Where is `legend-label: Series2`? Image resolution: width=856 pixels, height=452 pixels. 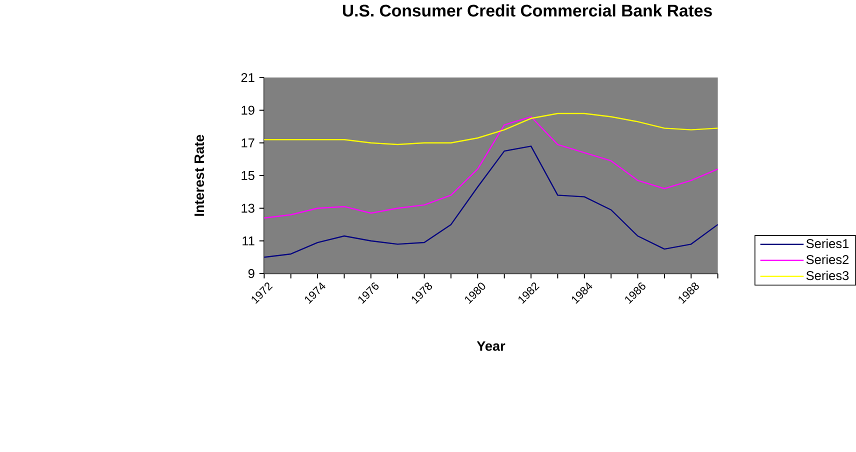
legend-label: Series2 is located at coordinates (827, 259).